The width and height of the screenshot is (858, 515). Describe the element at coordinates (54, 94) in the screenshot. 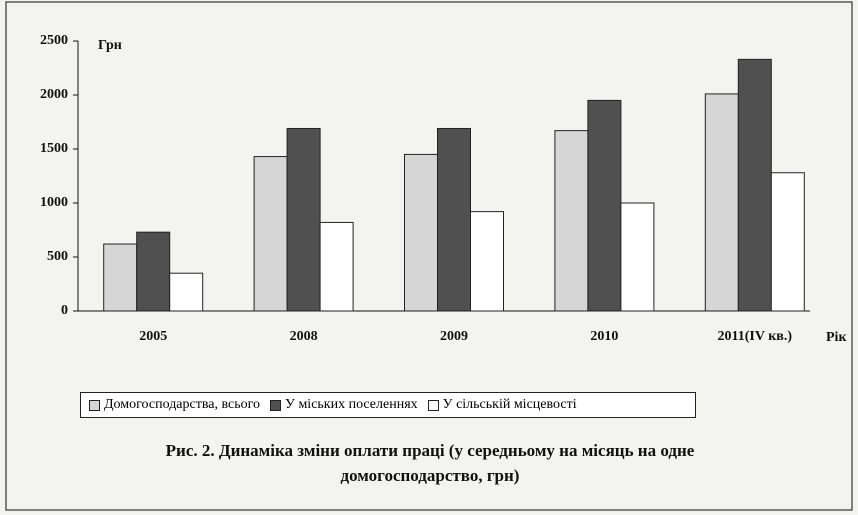

I see `y-tick-label: 2000` at that location.